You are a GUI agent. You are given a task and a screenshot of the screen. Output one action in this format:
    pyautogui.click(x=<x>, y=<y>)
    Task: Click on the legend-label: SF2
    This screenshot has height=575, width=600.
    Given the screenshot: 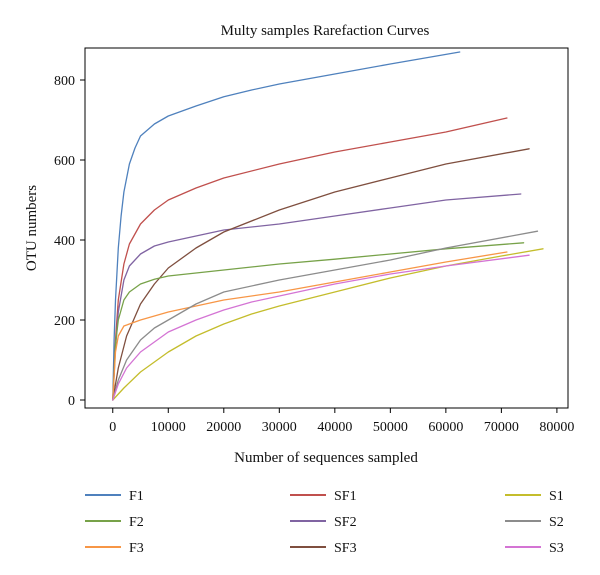 What is the action you would take?
    pyautogui.click(x=345, y=522)
    